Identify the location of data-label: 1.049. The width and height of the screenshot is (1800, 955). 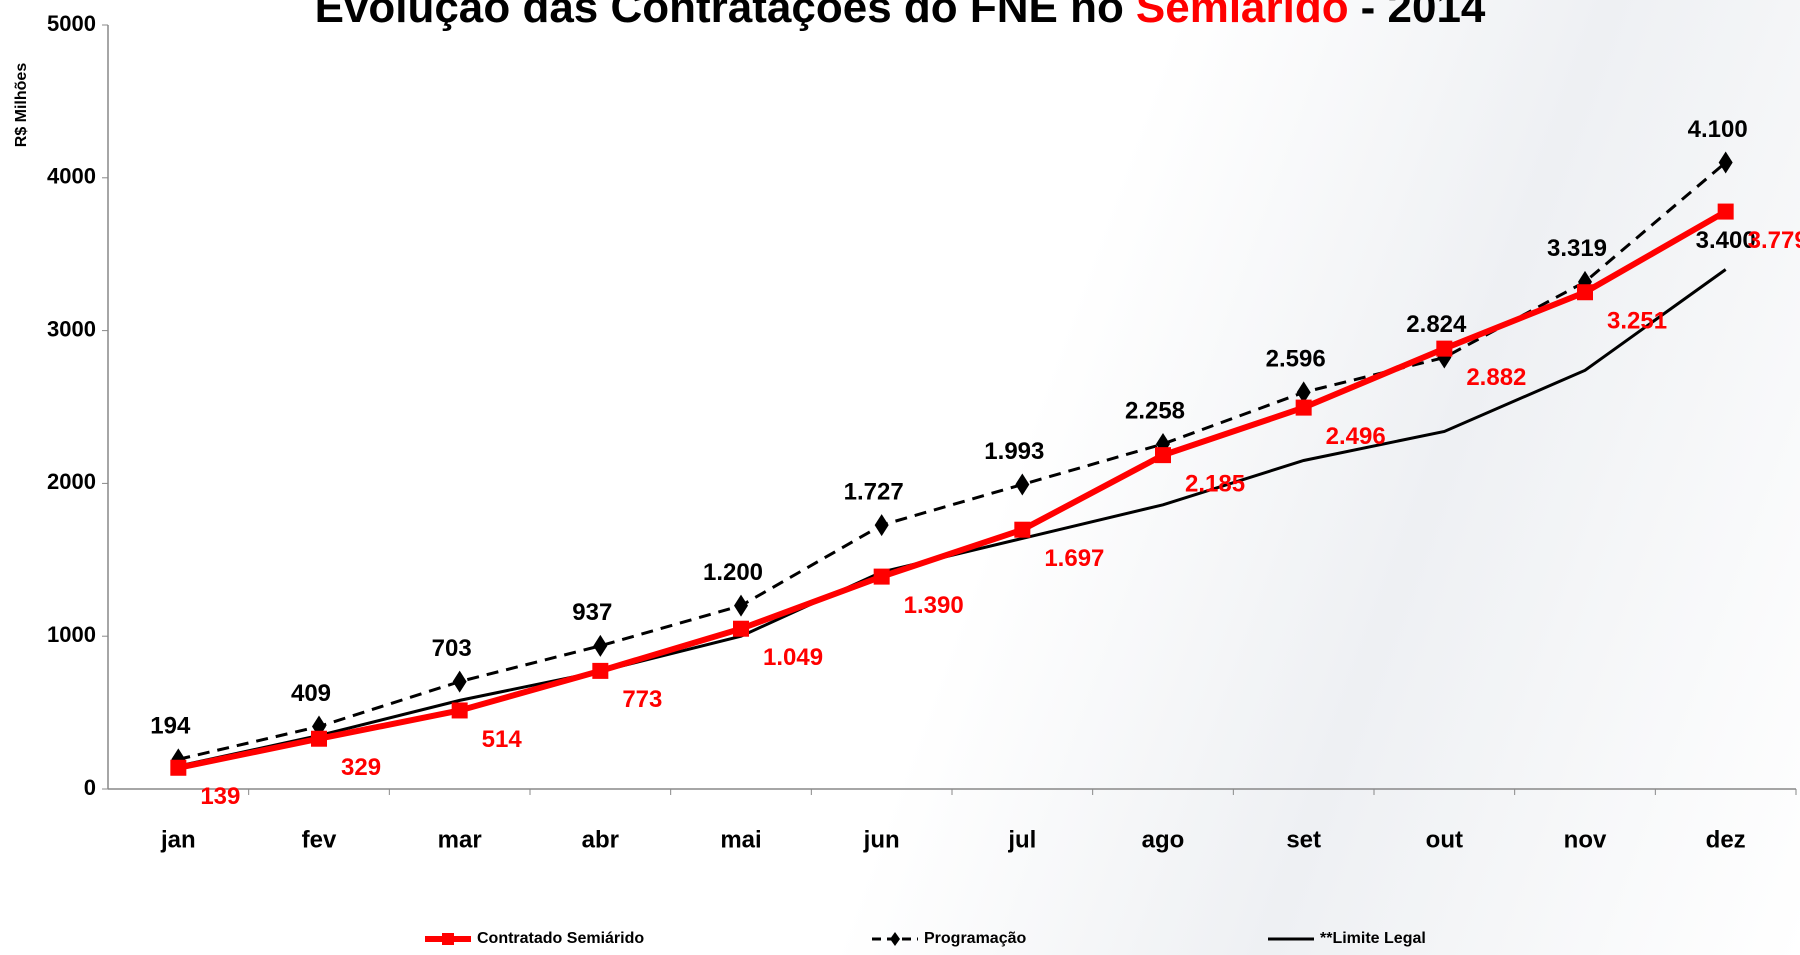
(793, 657).